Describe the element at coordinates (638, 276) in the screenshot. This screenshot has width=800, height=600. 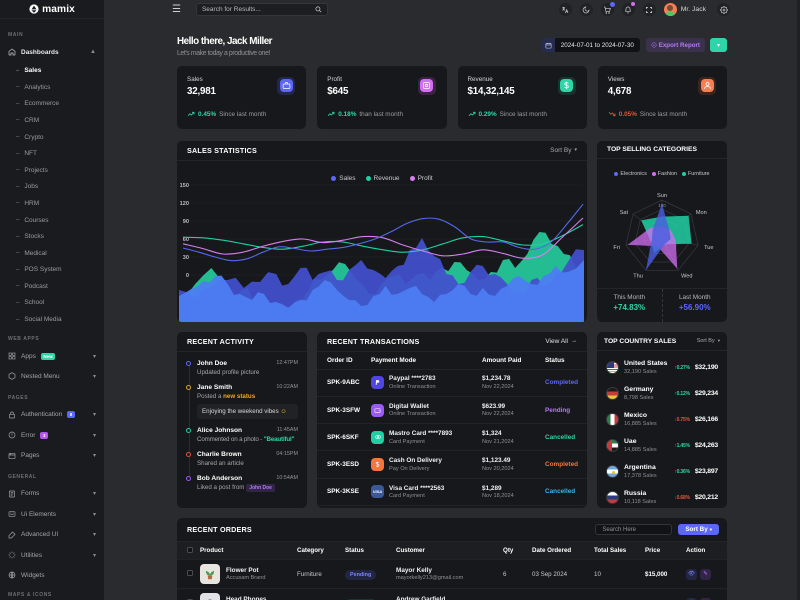
I see `svg-text: Thu` at that location.